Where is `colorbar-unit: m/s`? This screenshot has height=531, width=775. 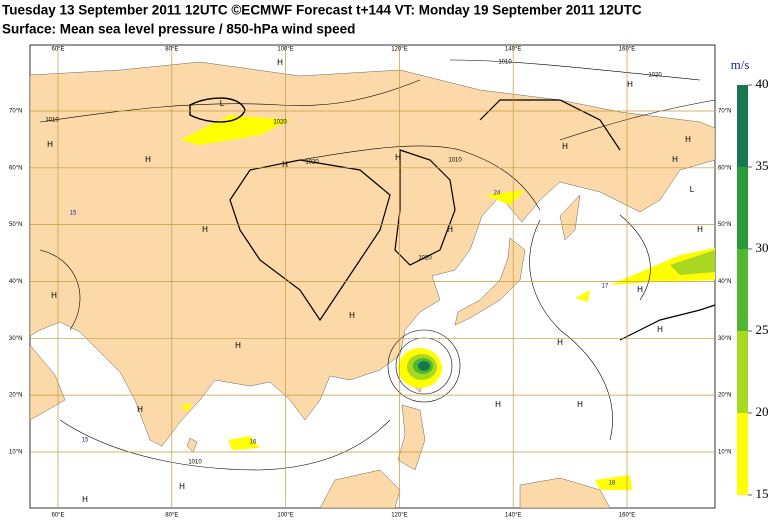 colorbar-unit: m/s is located at coordinates (740, 64).